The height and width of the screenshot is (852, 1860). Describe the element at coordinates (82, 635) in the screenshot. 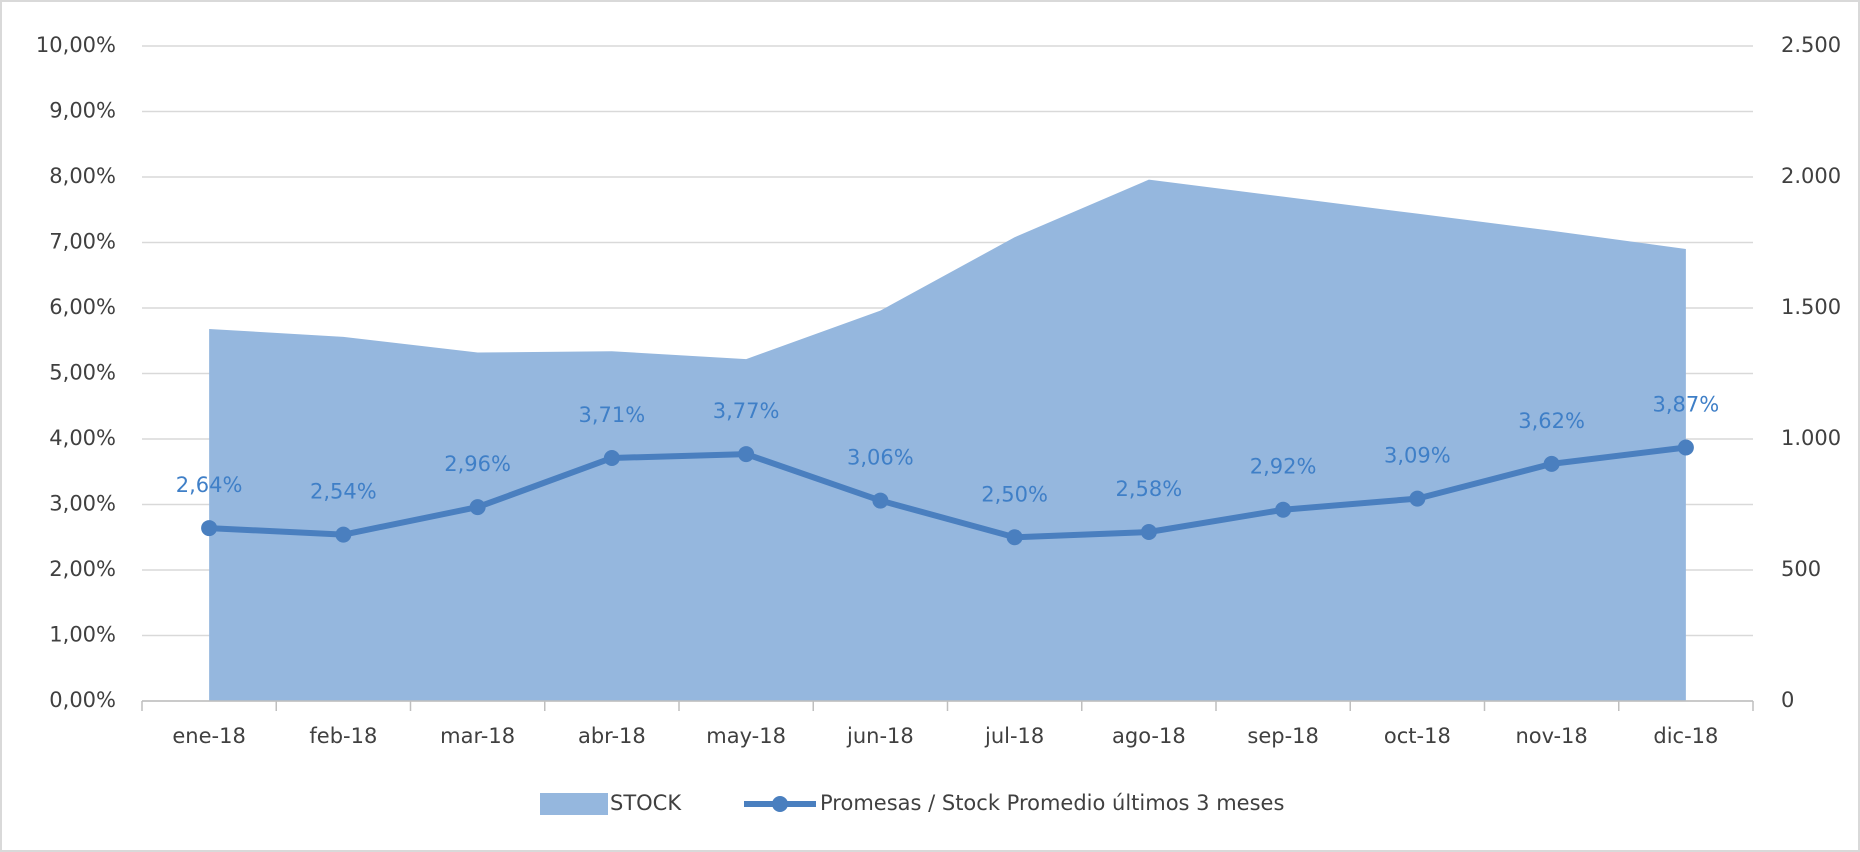

I see `y-tick-label: 1,00%` at that location.